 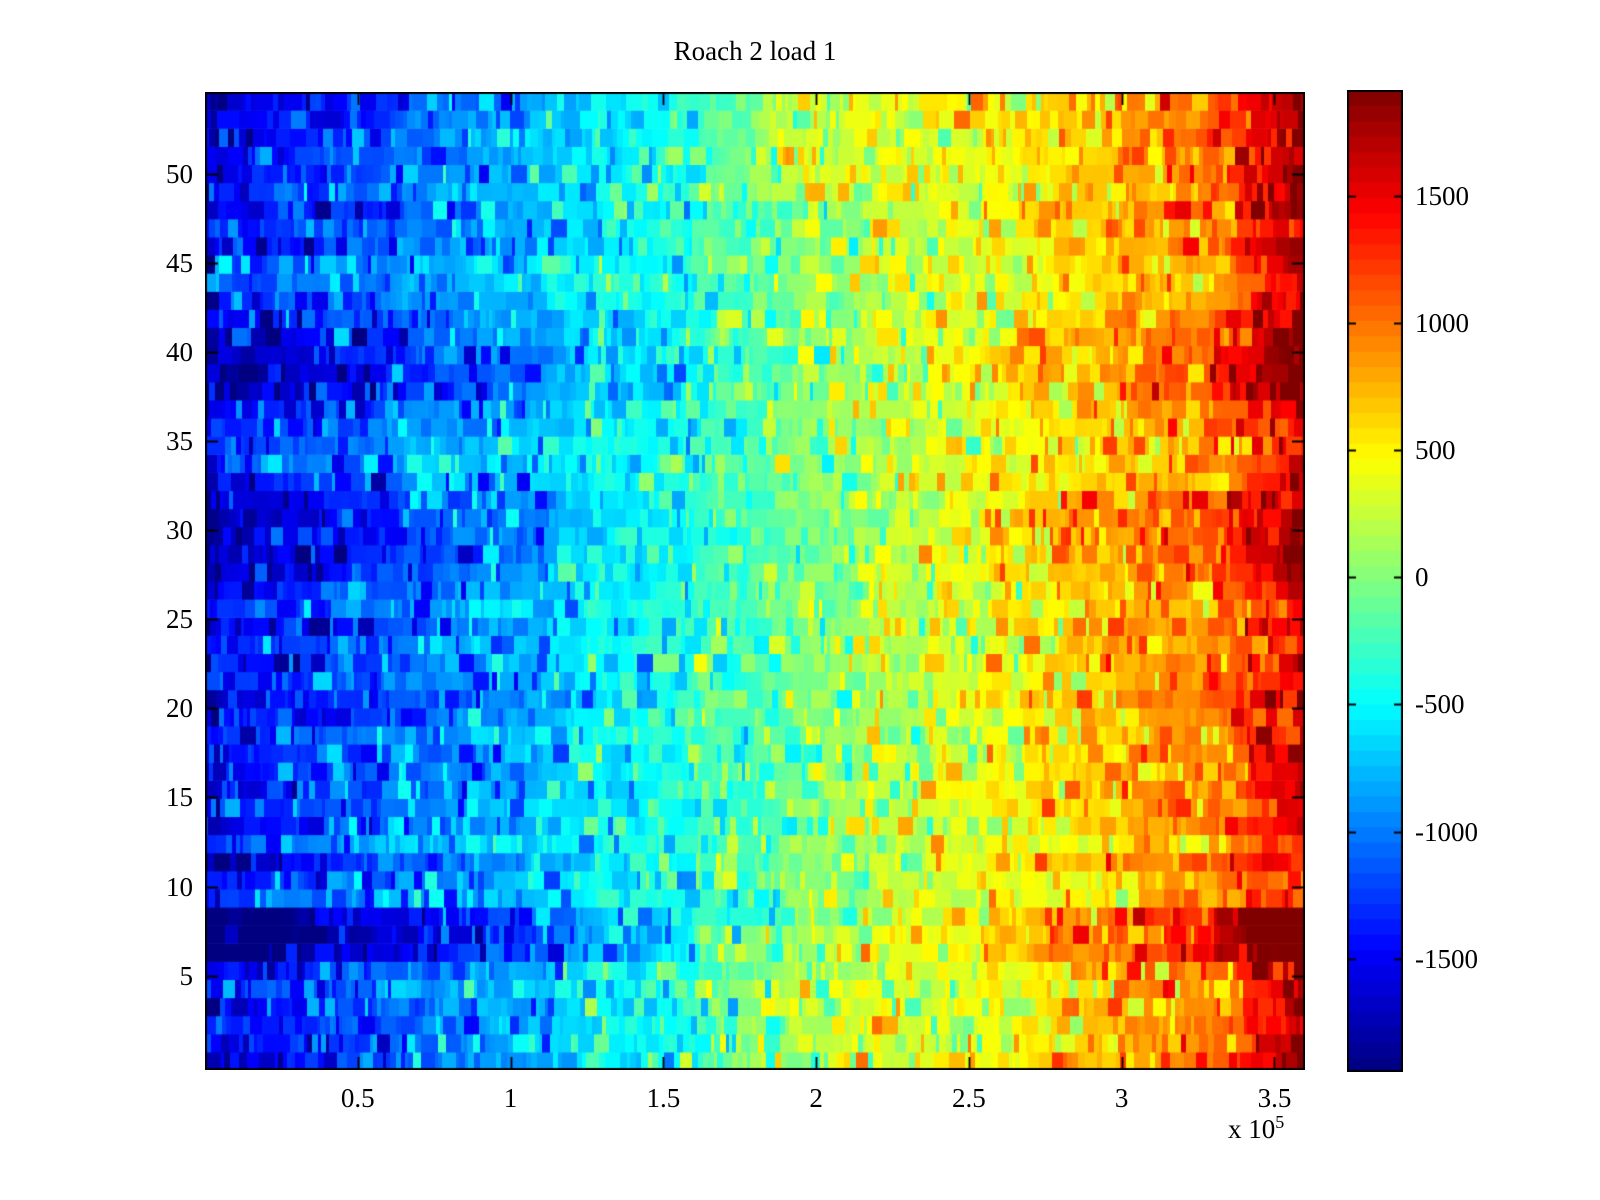 What do you see at coordinates (179, 173) in the screenshot?
I see `y-tick-label: 50` at bounding box center [179, 173].